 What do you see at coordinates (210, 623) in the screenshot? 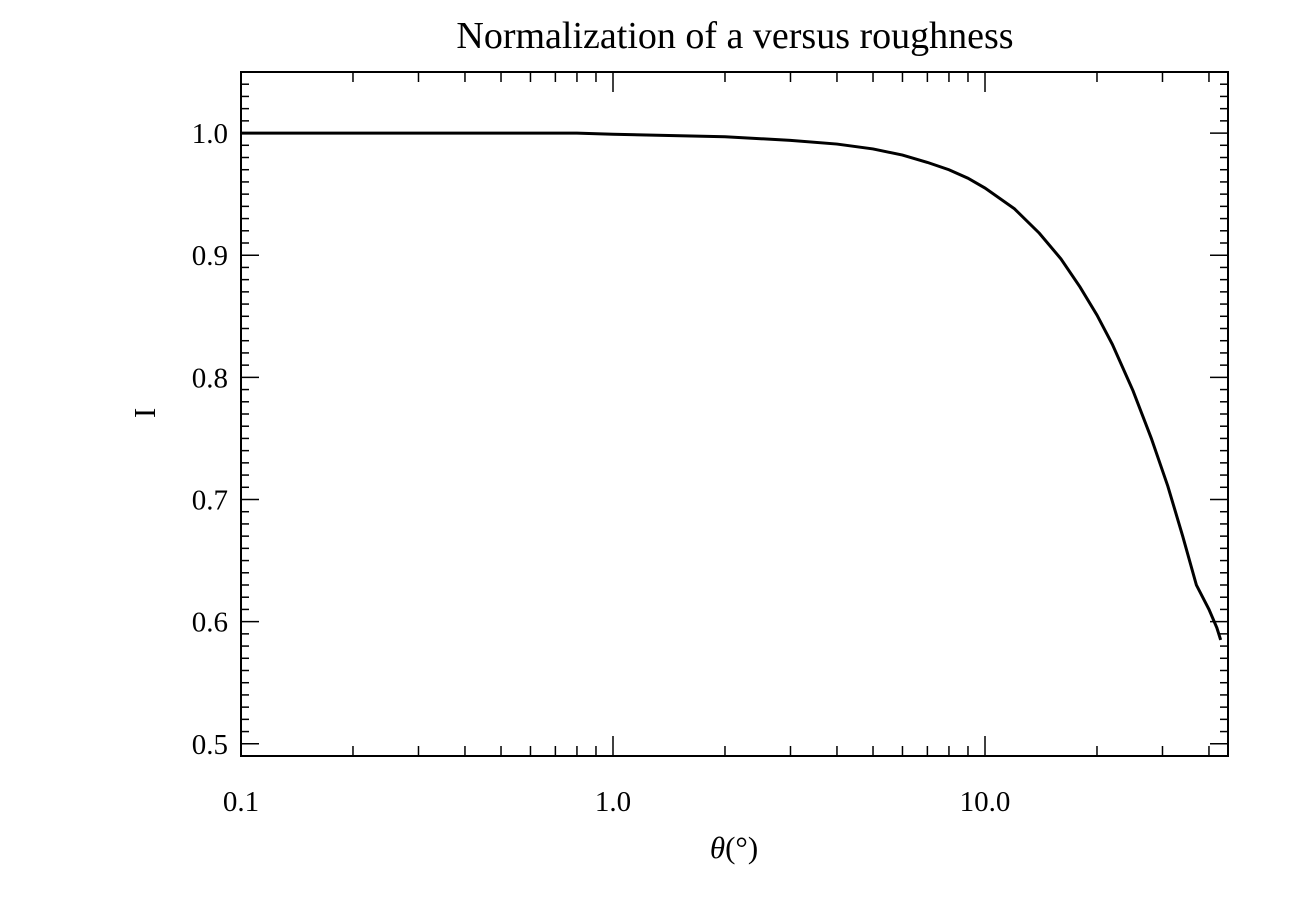
I see `y-tick-label: 0.6` at bounding box center [210, 623].